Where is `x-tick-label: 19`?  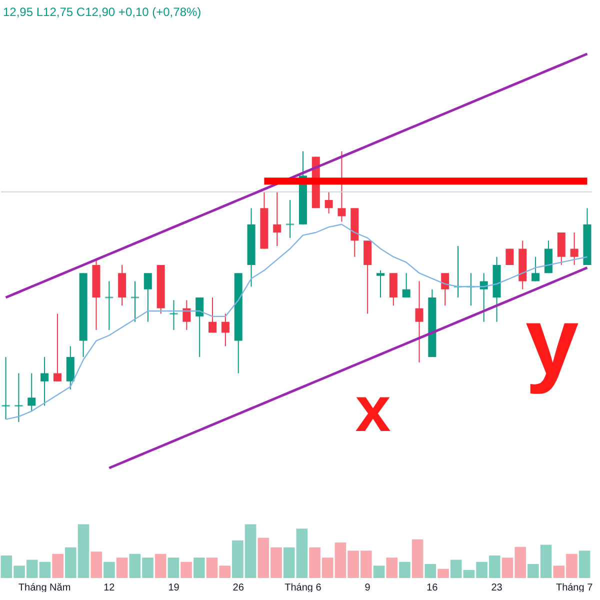
x-tick-label: 19 is located at coordinates (174, 588).